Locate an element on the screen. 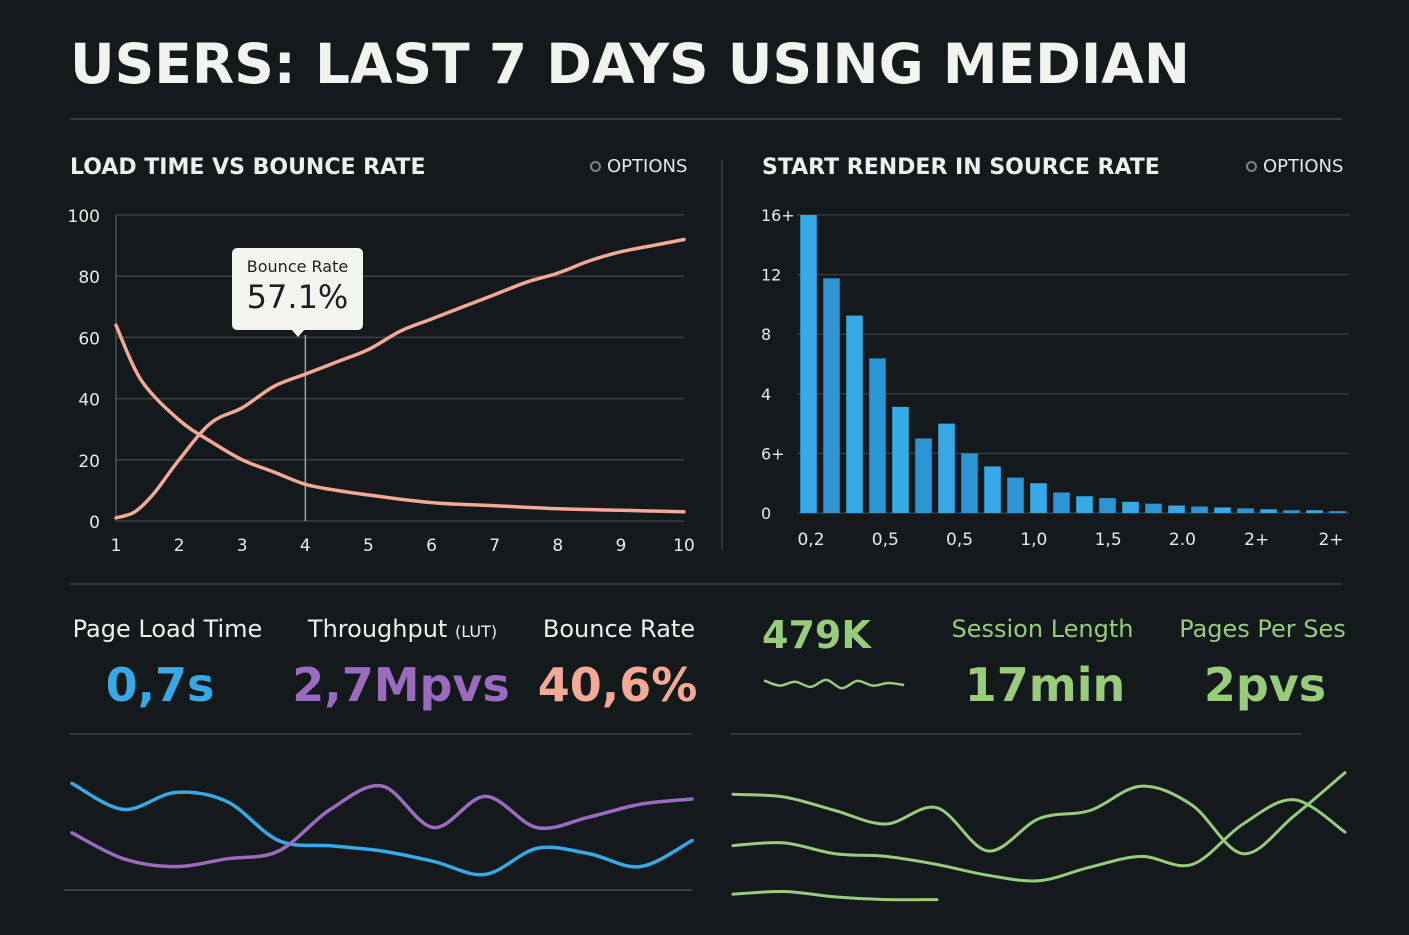 This screenshot has width=1409, height=935. x-tick-label: 2.0 is located at coordinates (1182, 540).